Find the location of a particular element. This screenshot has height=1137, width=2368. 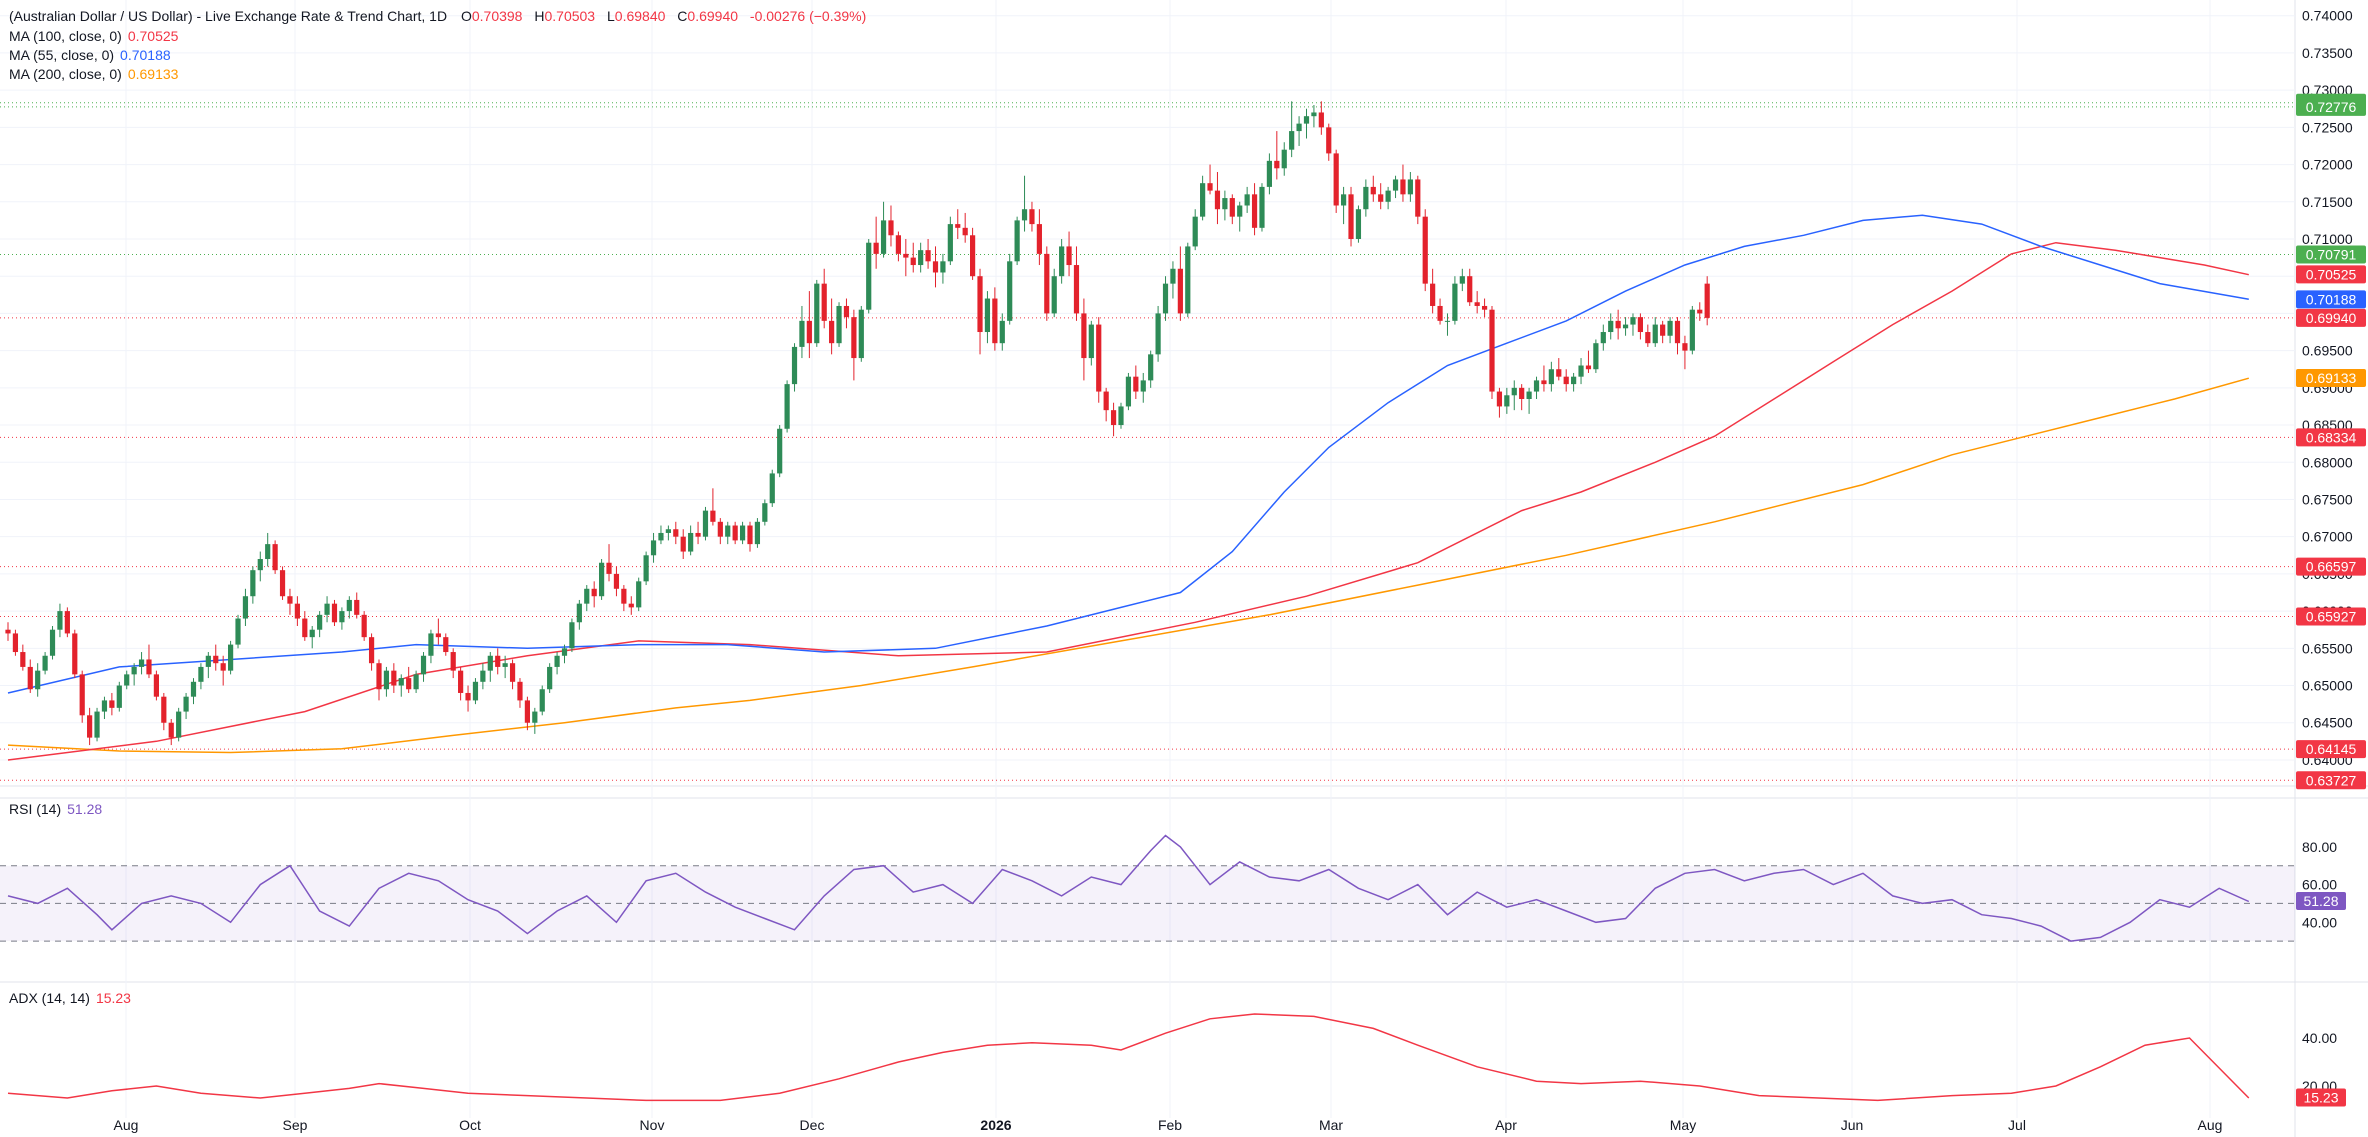

ma100-legend: MA (100, close, 0) 0.70525 is located at coordinates (93, 36).